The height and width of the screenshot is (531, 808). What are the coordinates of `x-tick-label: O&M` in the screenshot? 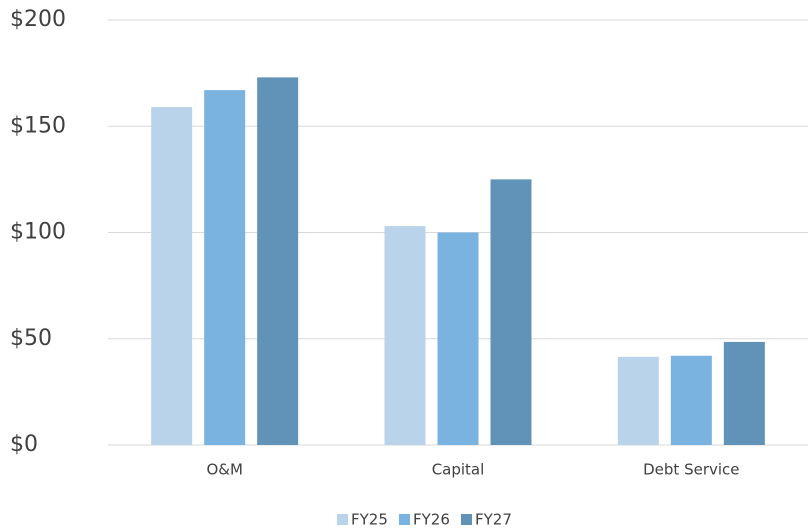 It's located at (224, 470).